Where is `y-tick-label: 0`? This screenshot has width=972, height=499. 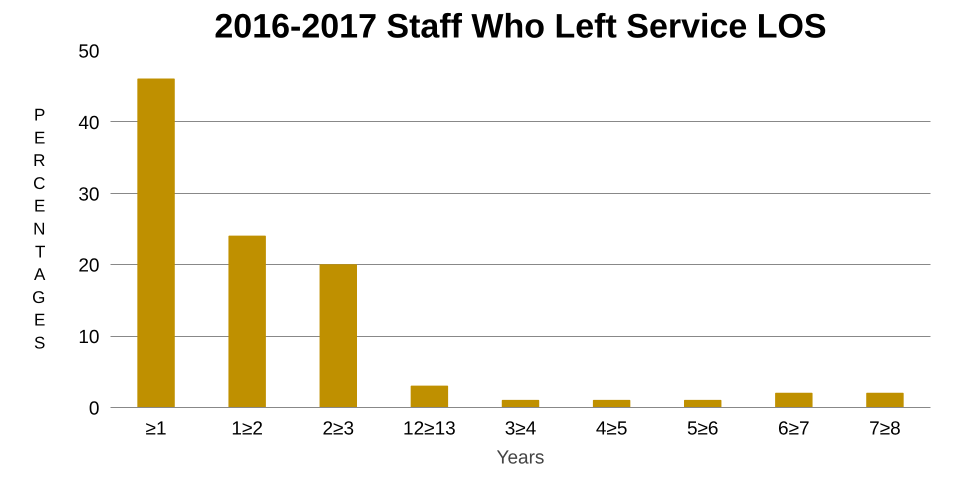 y-tick-label: 0 is located at coordinates (94, 409).